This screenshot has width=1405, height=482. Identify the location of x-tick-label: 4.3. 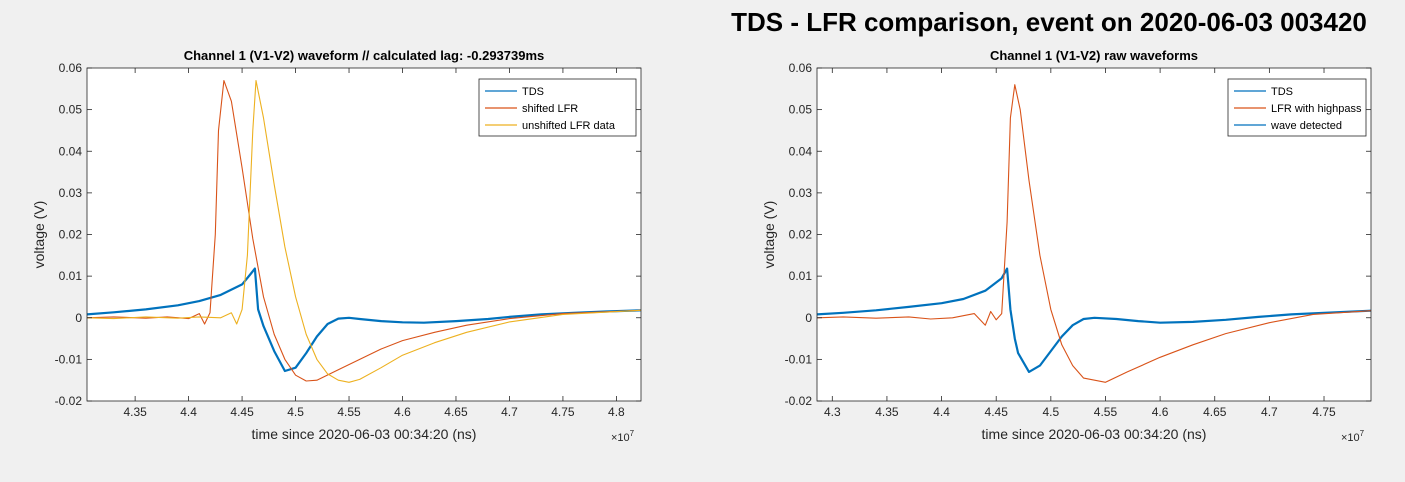
(832, 412).